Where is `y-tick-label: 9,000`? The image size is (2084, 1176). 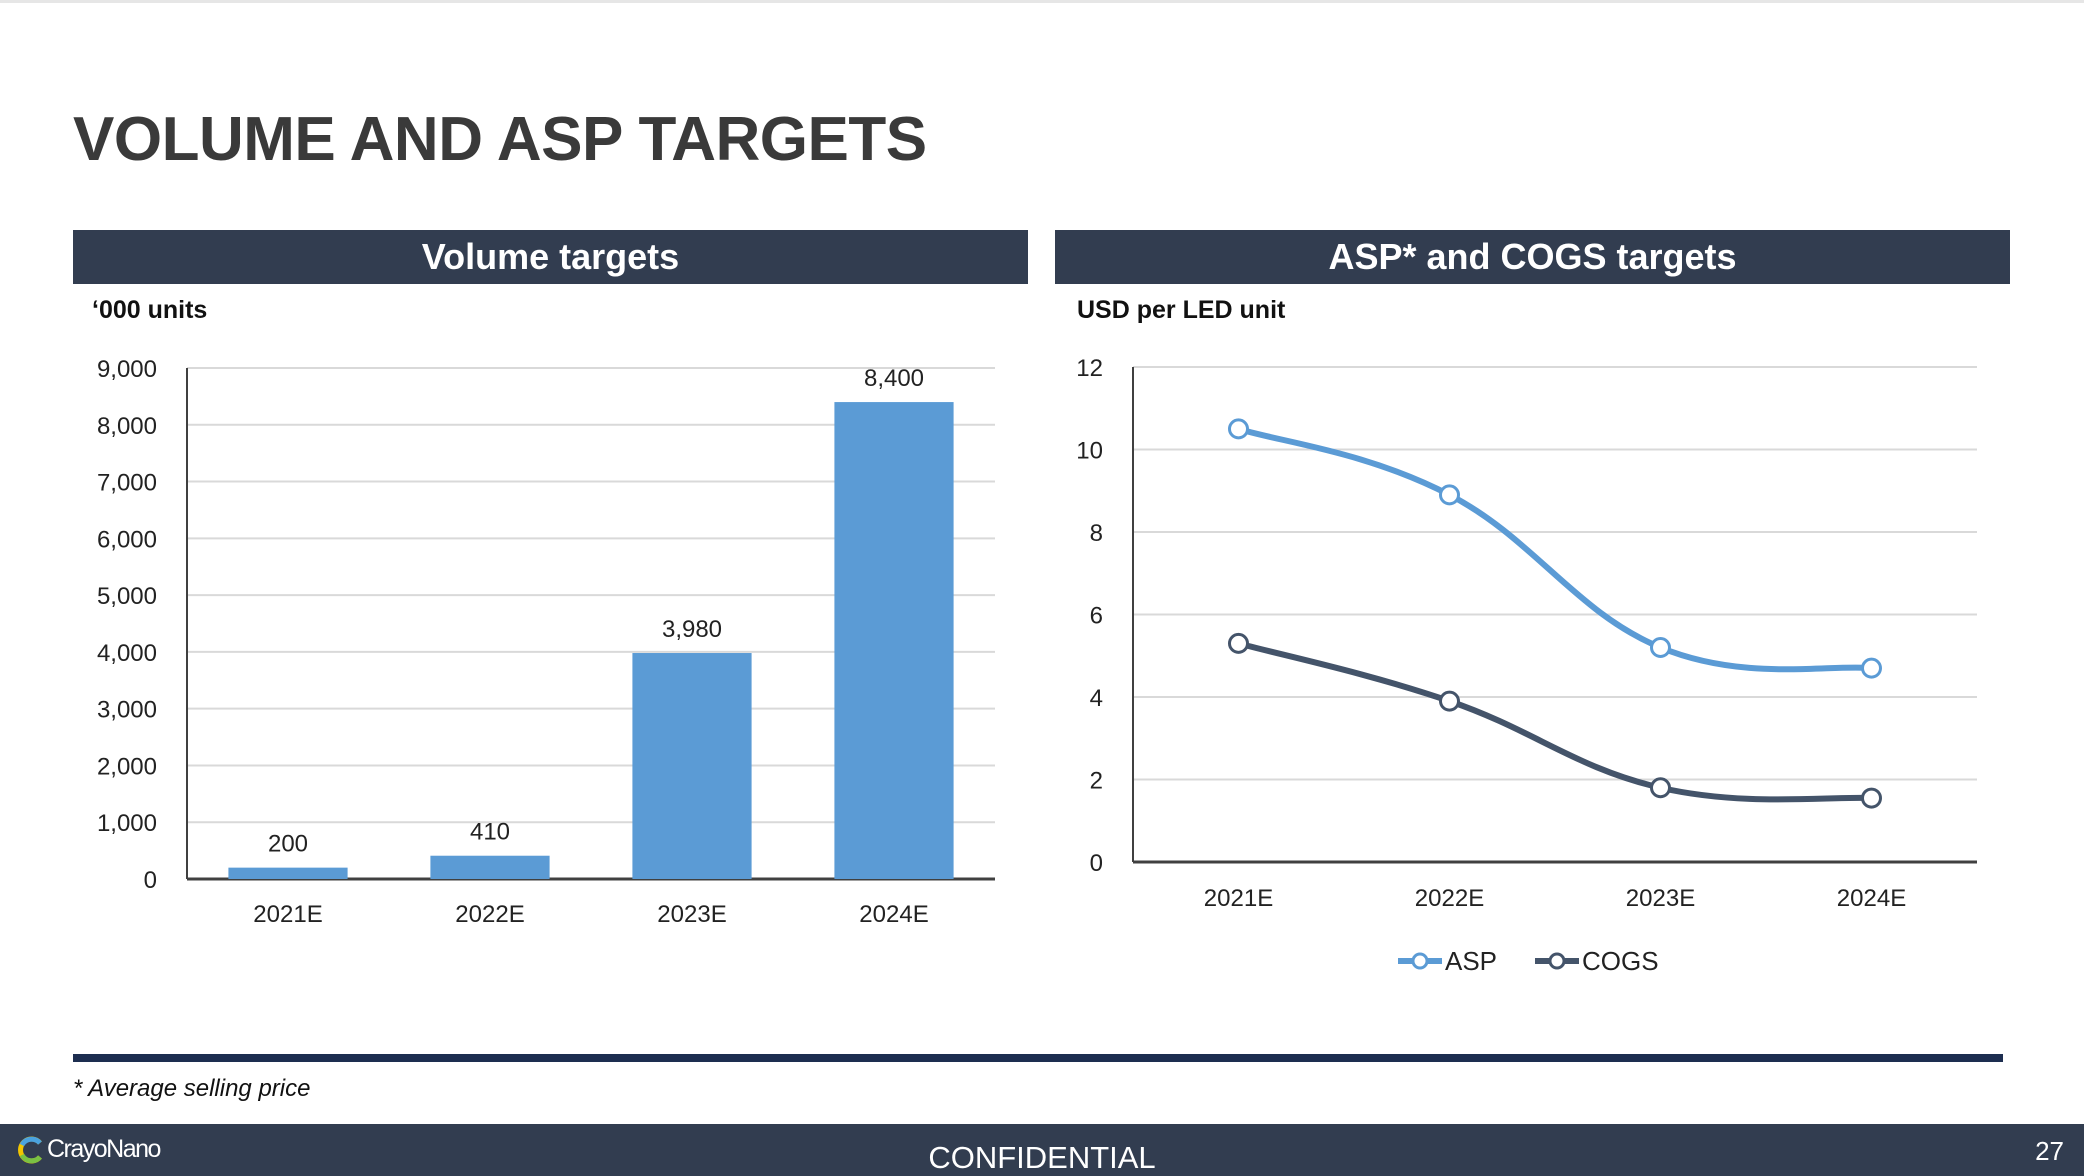 y-tick-label: 9,000 is located at coordinates (127, 369).